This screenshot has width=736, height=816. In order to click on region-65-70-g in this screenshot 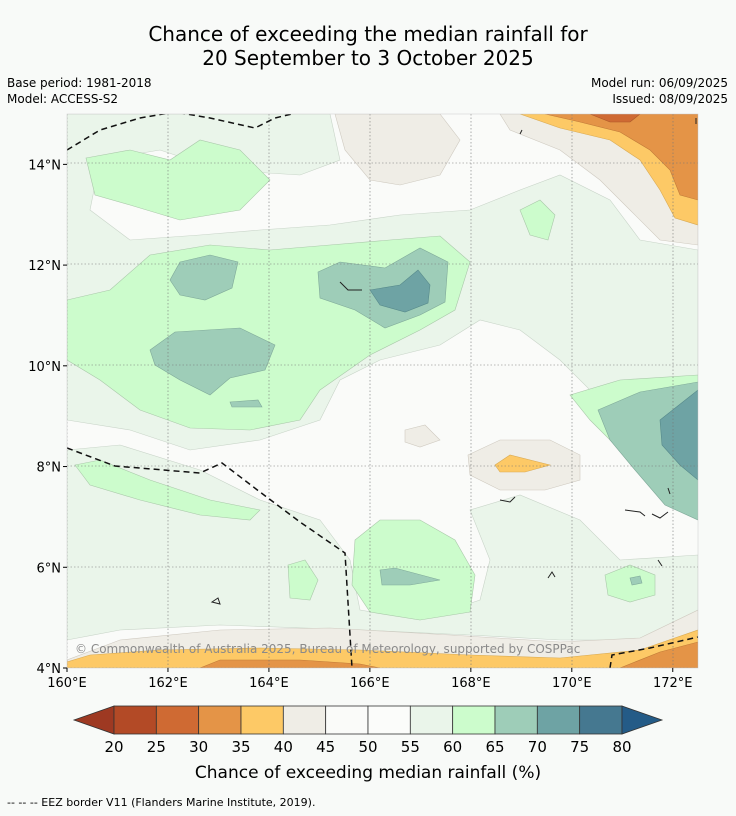, I will do `click(636, 580)`.